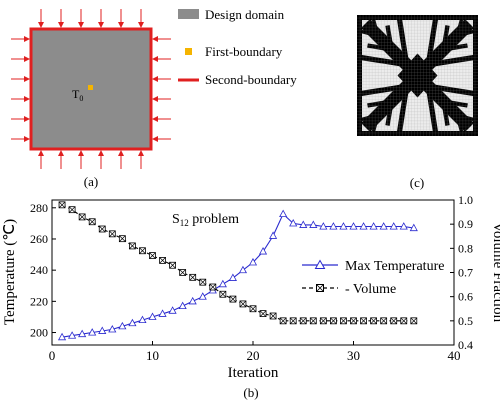 The width and height of the screenshot is (500, 409). I want to click on legend-volume-label: - Volume, so click(370, 289).